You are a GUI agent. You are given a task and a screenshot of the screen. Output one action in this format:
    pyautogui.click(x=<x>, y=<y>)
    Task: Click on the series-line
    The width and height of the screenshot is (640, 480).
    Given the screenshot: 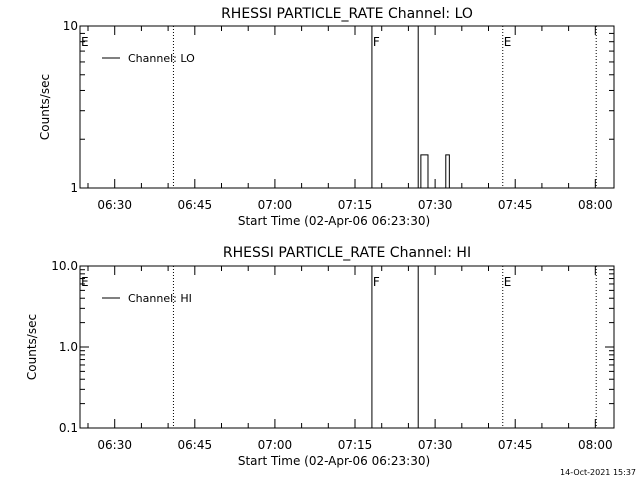 What is the action you would take?
    pyautogui.click(x=434, y=171)
    